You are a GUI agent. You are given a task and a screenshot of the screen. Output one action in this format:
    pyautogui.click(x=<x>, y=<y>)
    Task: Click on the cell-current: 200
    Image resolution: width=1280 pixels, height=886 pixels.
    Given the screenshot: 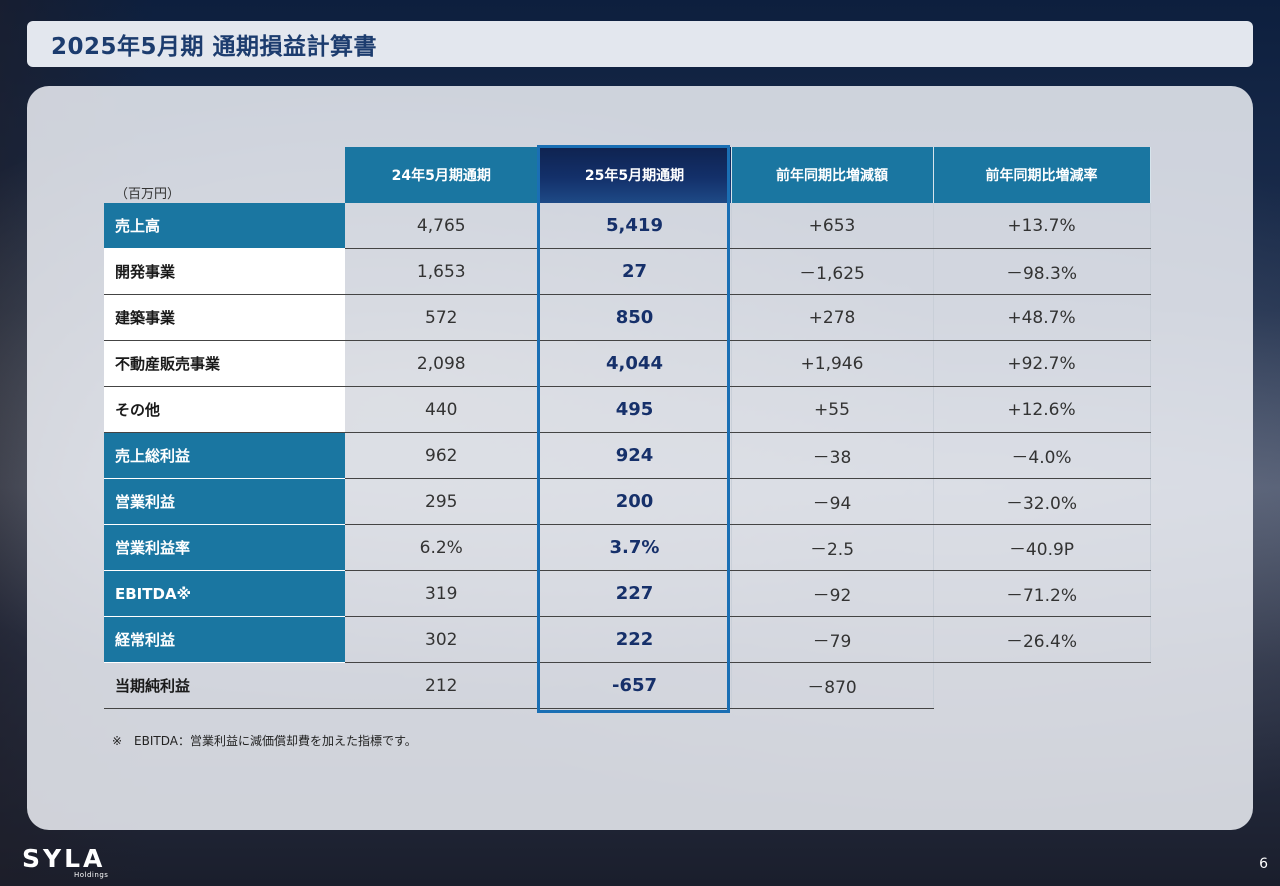 What is the action you would take?
    pyautogui.click(x=635, y=501)
    